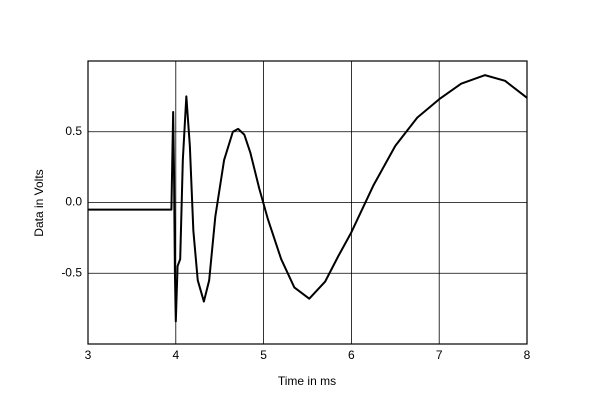  What do you see at coordinates (39, 202) in the screenshot?
I see `y-axis-label: Data in Volts` at bounding box center [39, 202].